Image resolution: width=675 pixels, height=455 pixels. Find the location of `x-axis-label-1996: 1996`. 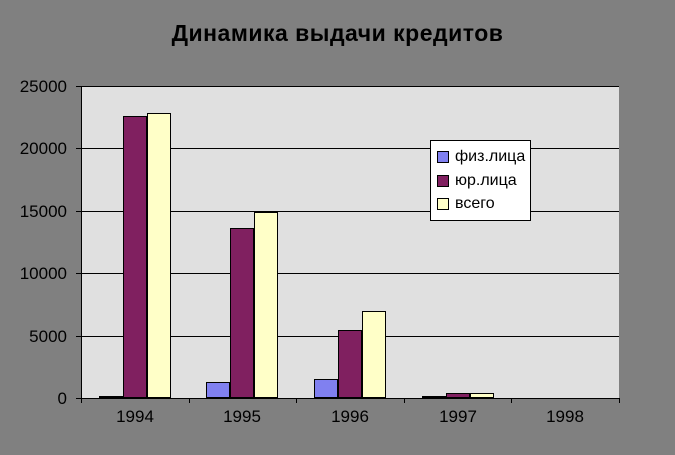

x-axis-label-1996: 1996 is located at coordinates (350, 416).